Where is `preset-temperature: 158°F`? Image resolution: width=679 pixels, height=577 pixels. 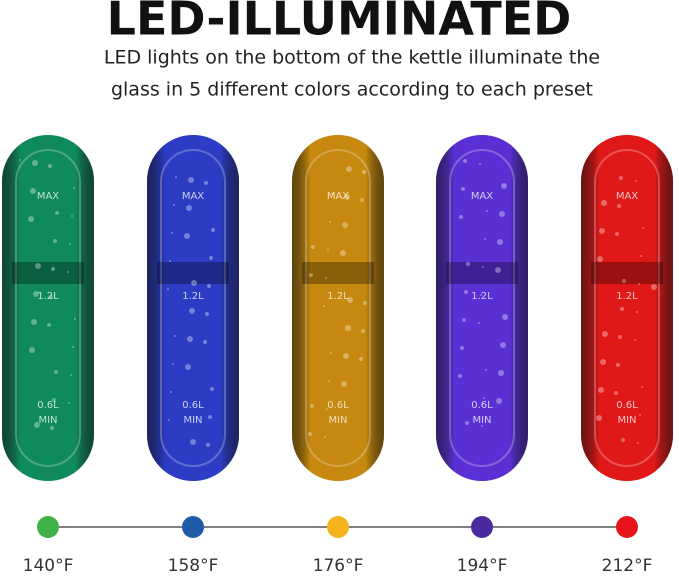
preset-temperature: 158°F is located at coordinates (193, 566).